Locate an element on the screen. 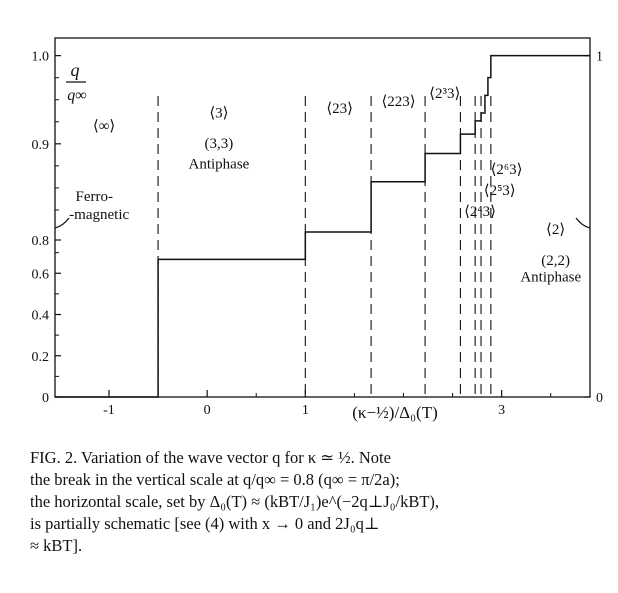 The image size is (618, 593). right-tick-label: 0 is located at coordinates (599, 398).